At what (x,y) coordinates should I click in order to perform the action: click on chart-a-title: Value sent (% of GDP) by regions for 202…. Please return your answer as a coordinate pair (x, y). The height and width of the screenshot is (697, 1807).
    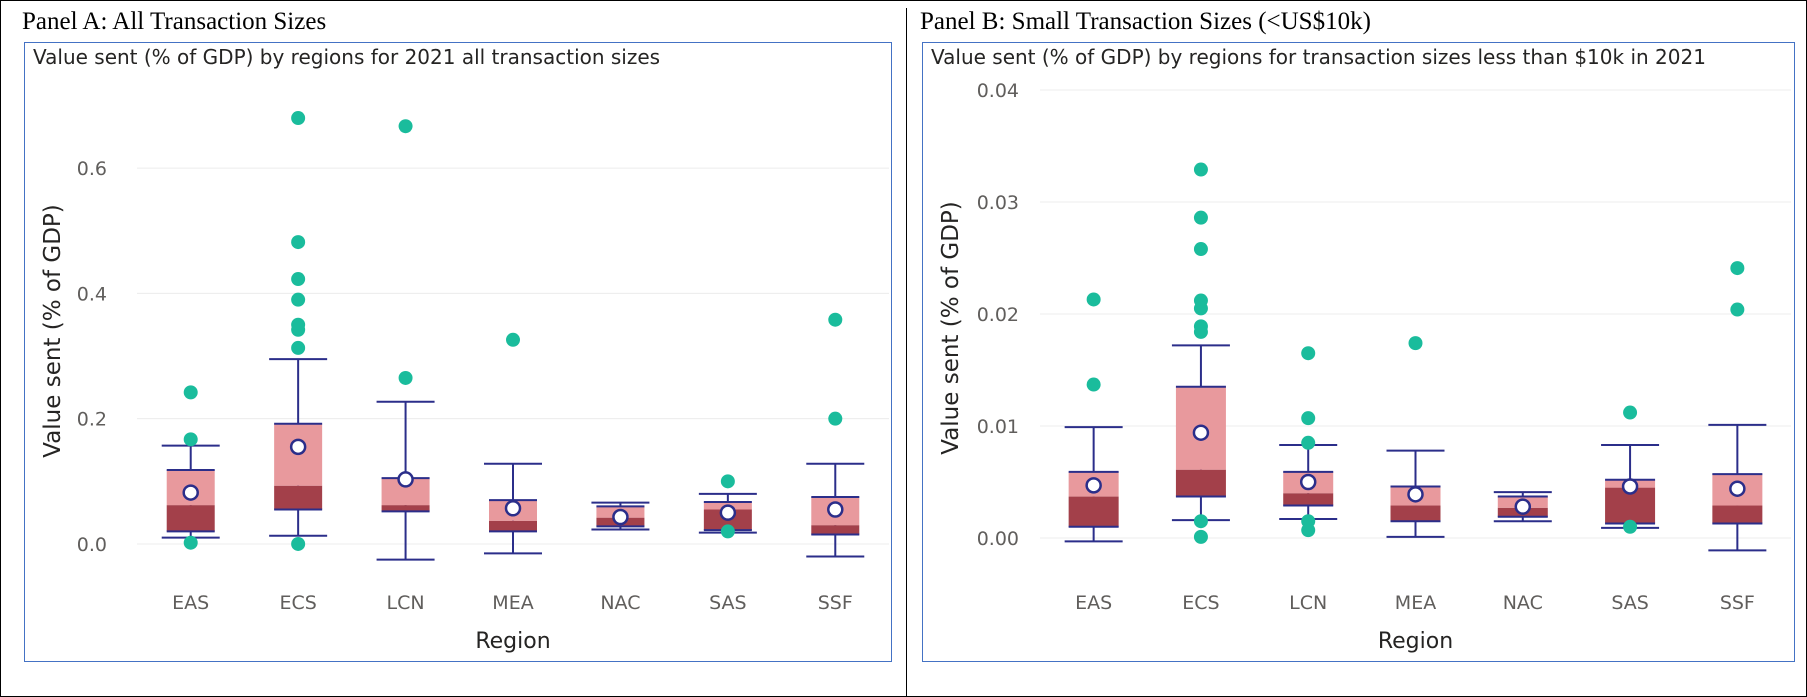
    Looking at the image, I should click on (346, 57).